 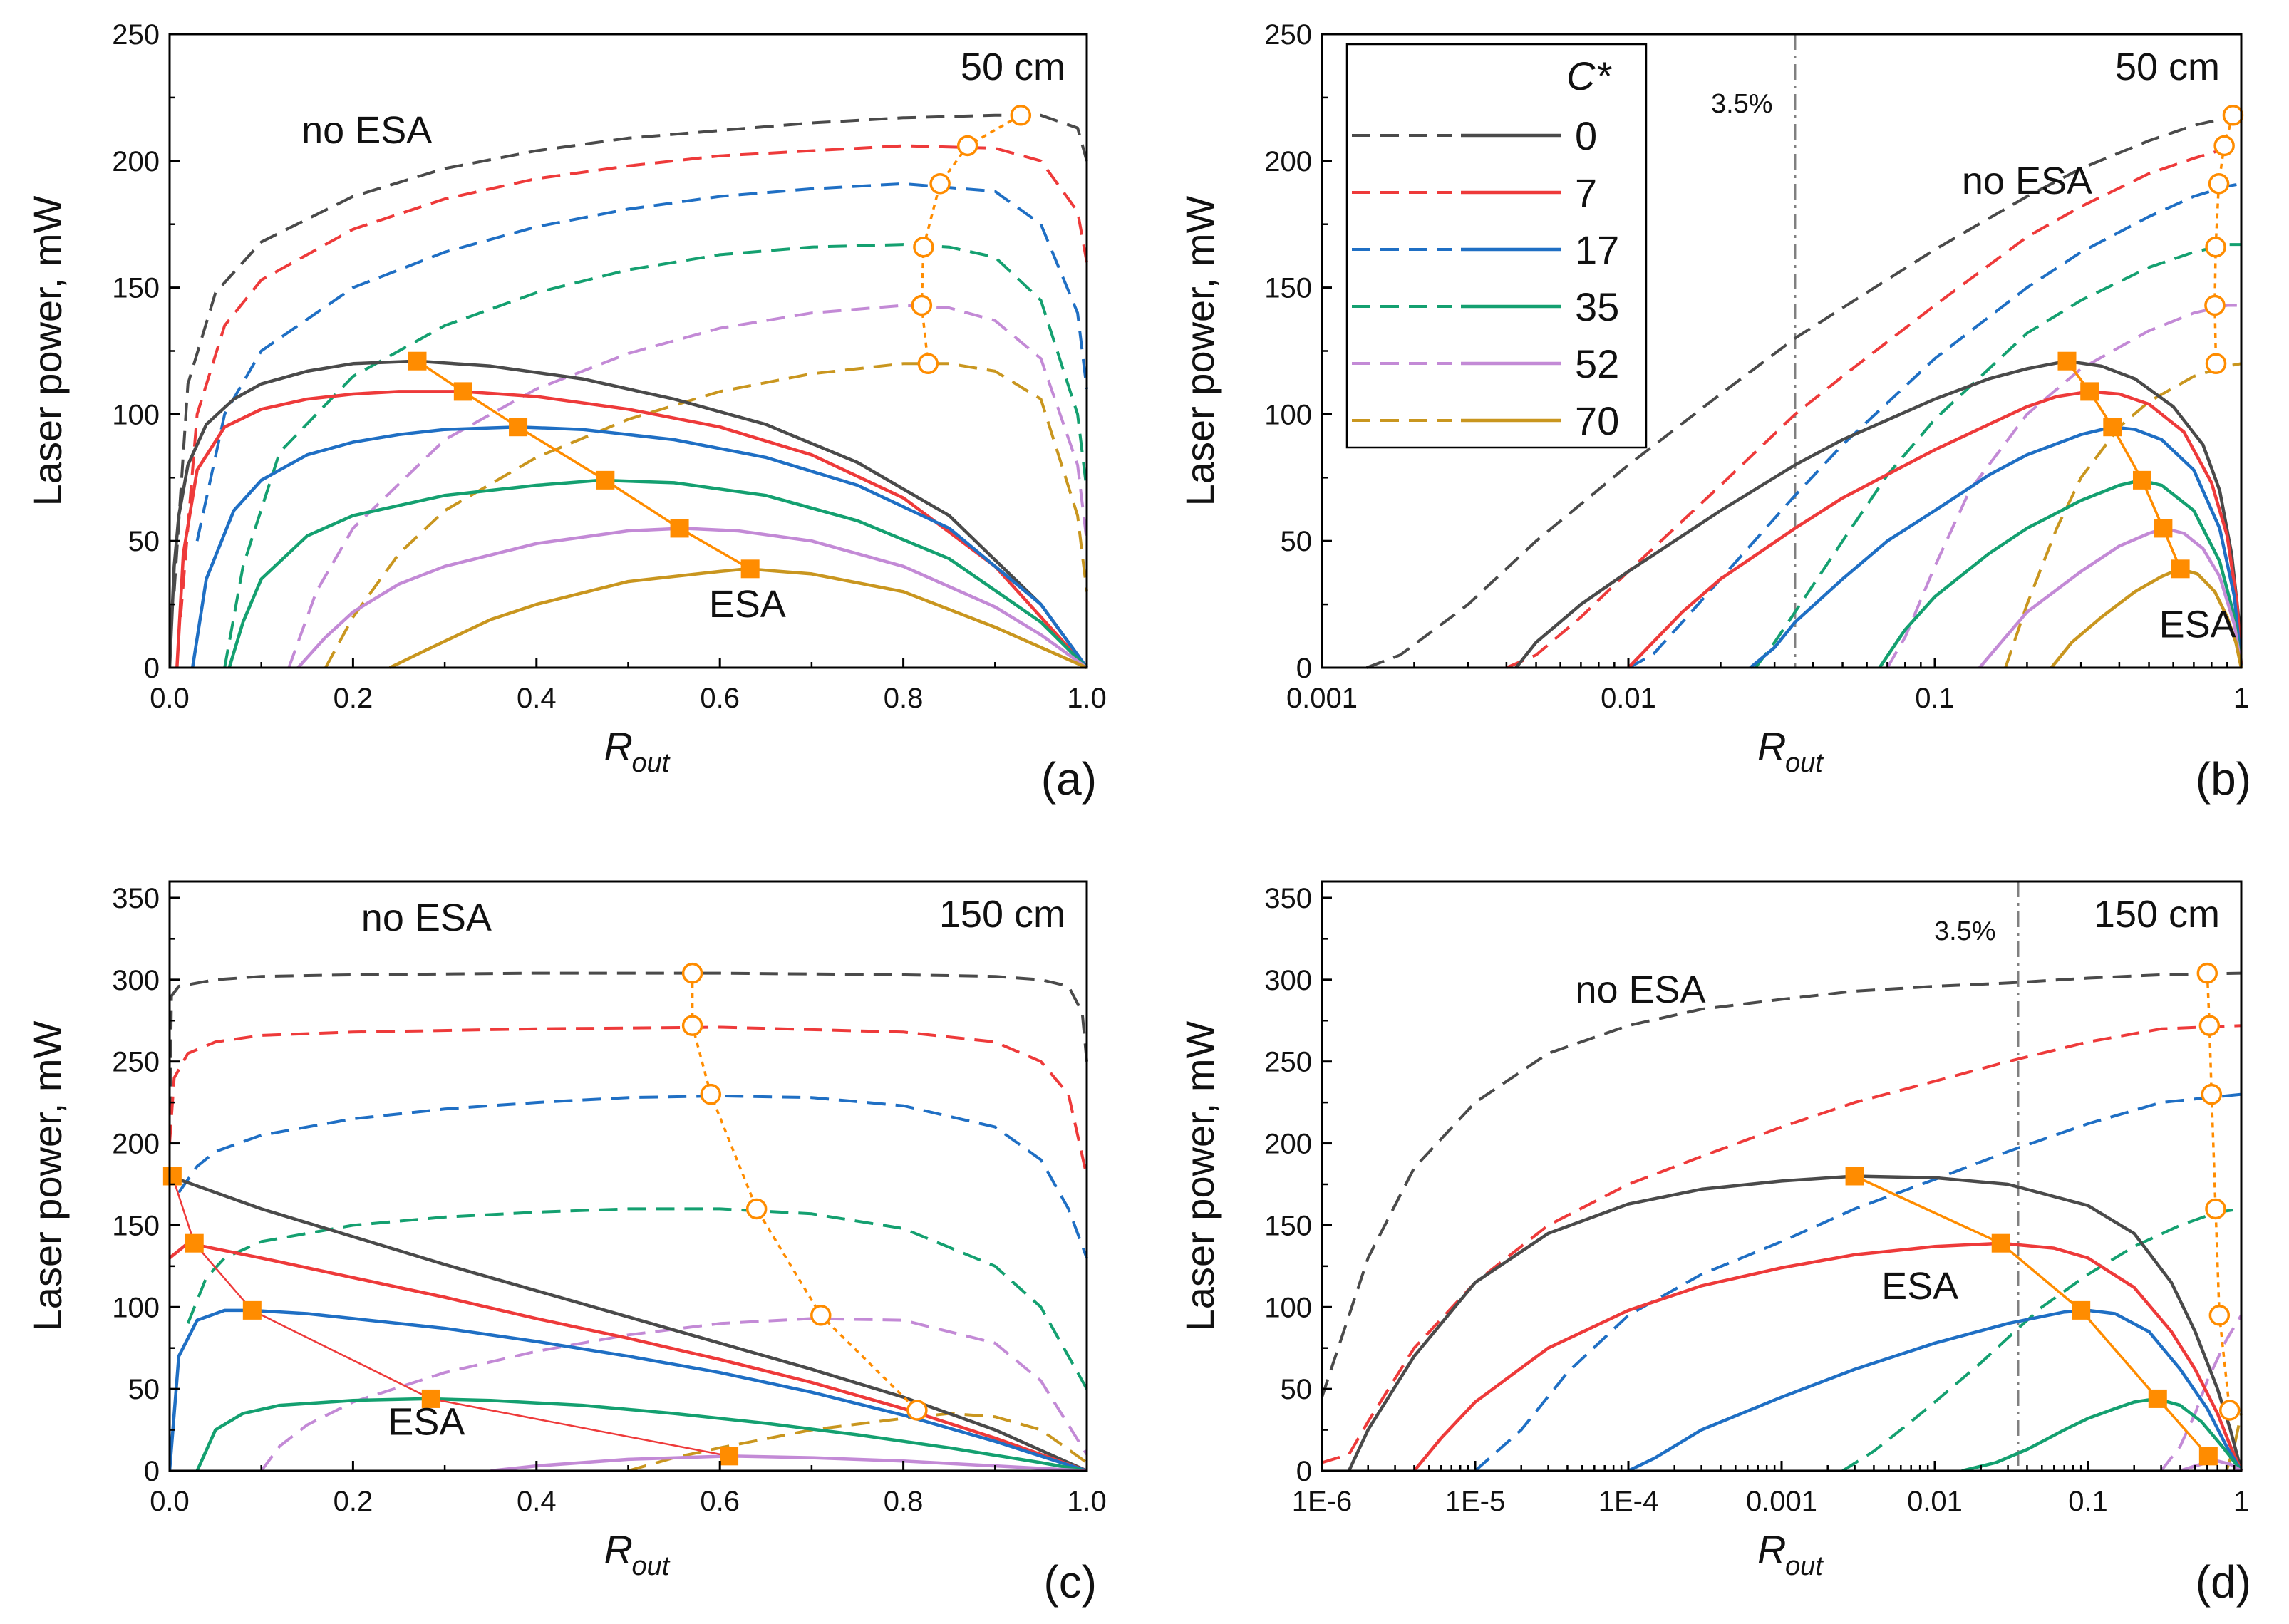 I want to click on plot-frame, so click(x=1782, y=1176).